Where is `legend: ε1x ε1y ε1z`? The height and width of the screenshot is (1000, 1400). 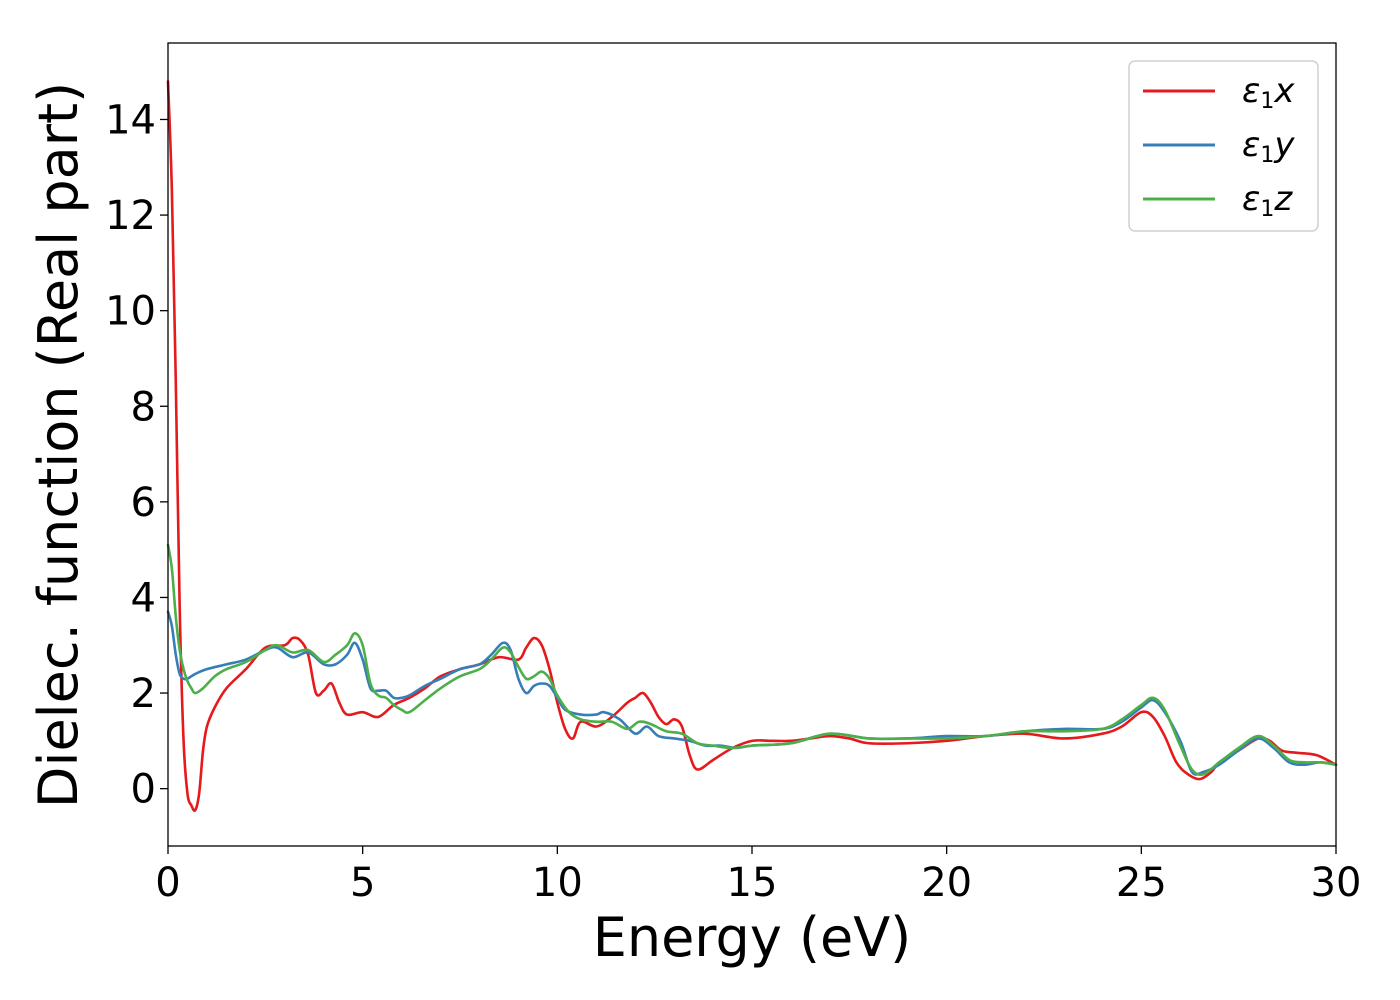 legend: ε1x ε1y ε1z is located at coordinates (1223, 146).